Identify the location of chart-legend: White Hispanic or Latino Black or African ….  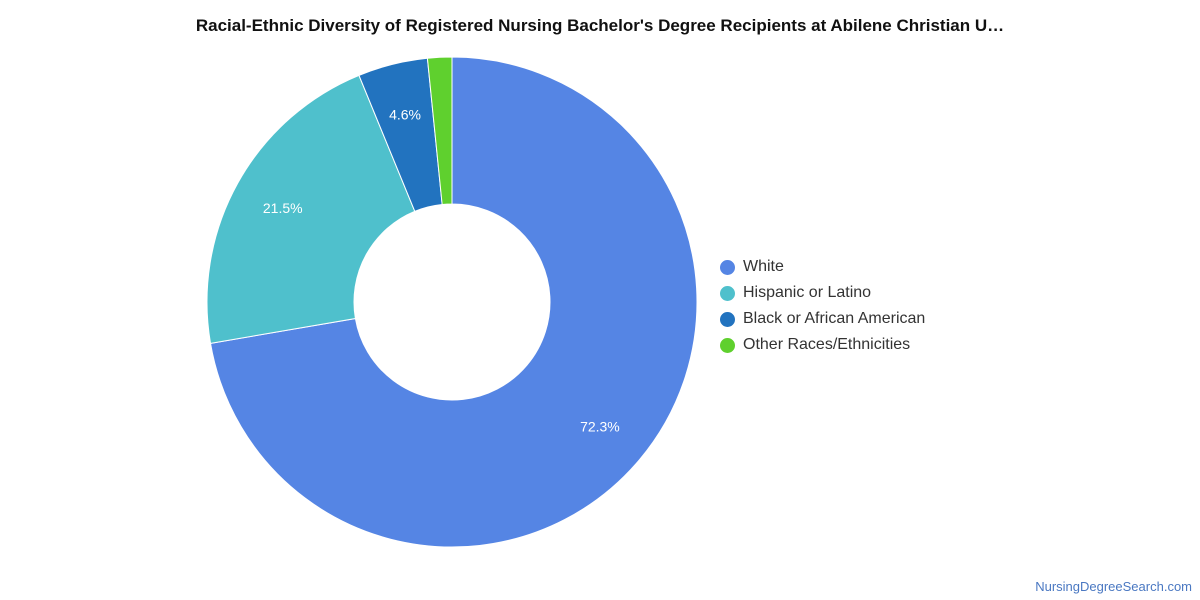
(822, 306).